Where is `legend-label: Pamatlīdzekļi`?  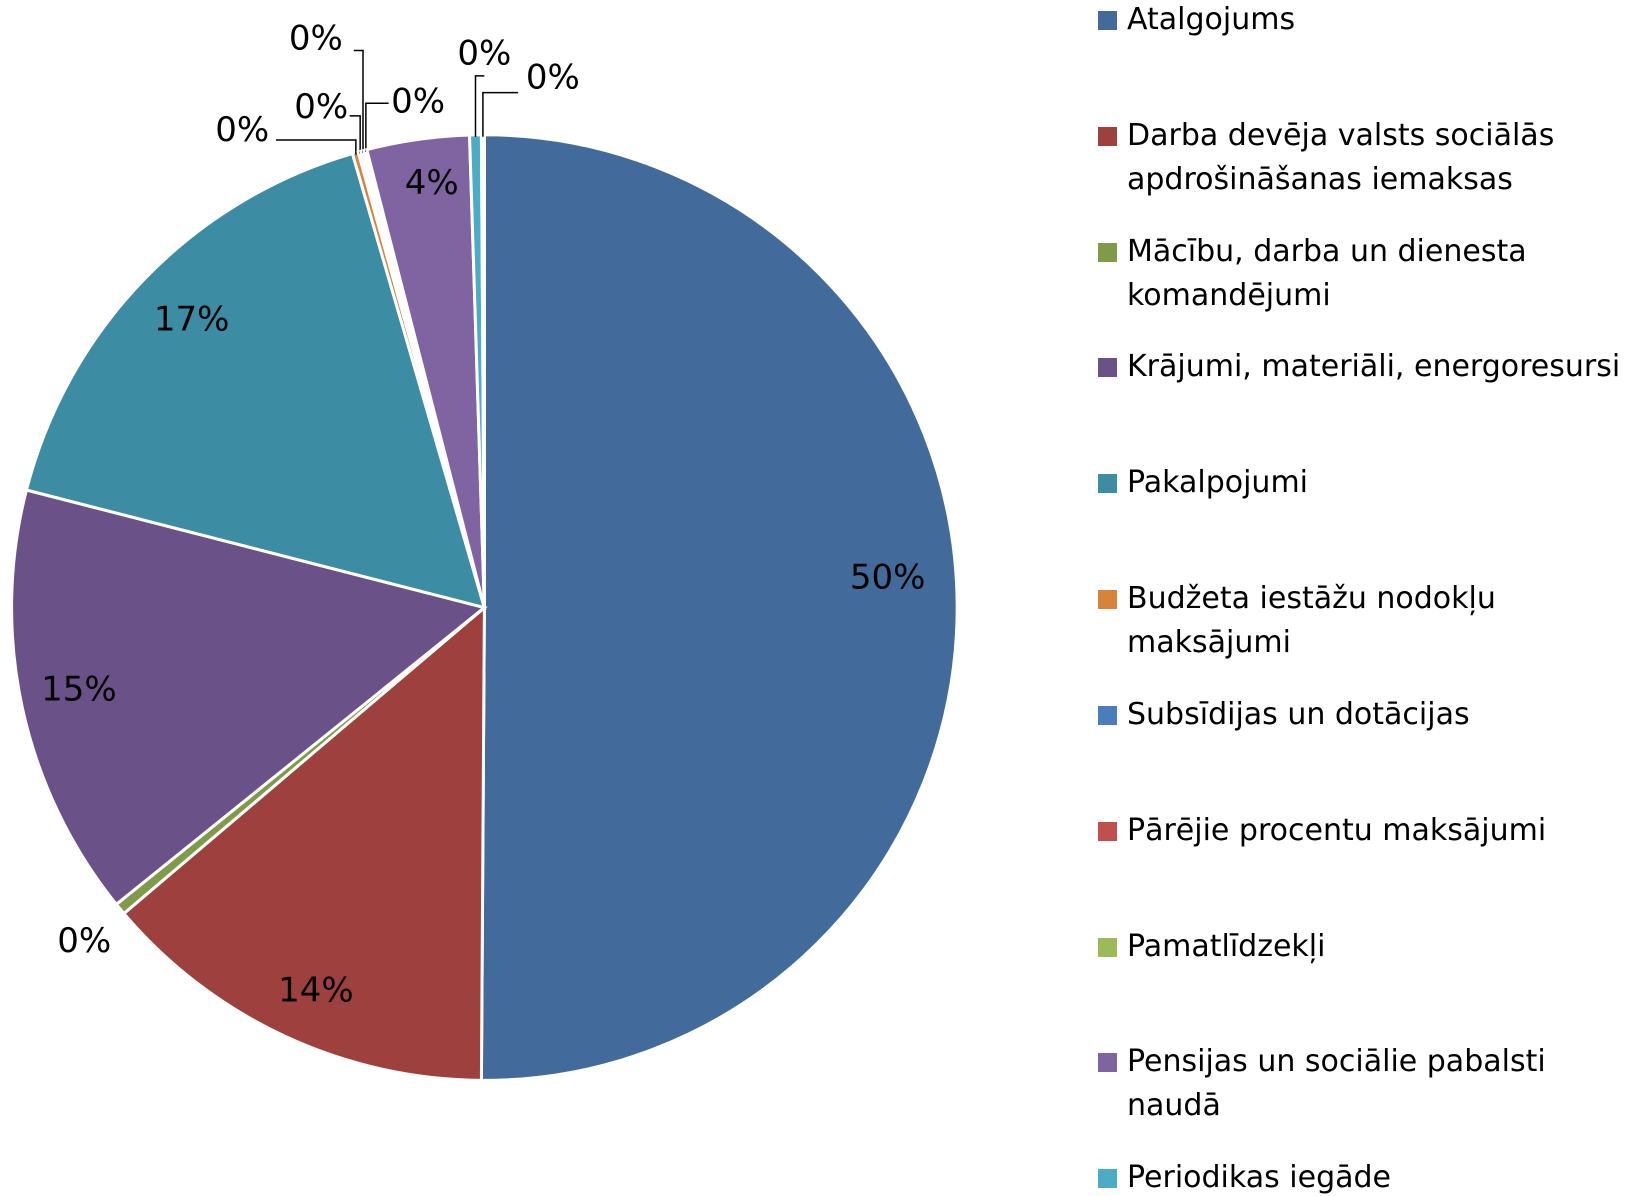
legend-label: Pamatlīdzekļi is located at coordinates (1226, 946).